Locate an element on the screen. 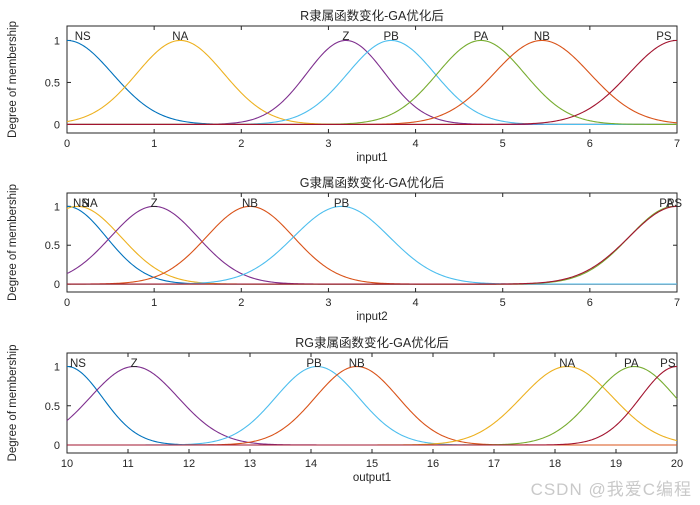 This screenshot has width=700, height=505. subplot-title: RG隶属函数变化-GA优化后 is located at coordinates (371, 342).